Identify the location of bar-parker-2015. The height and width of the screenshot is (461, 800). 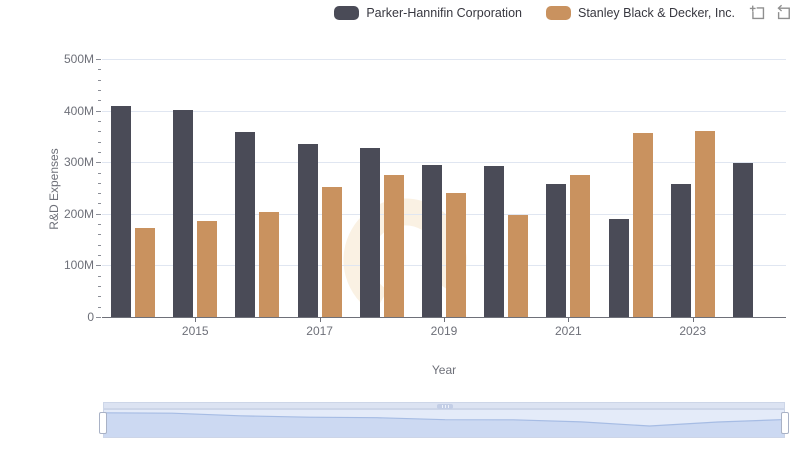
(183, 213).